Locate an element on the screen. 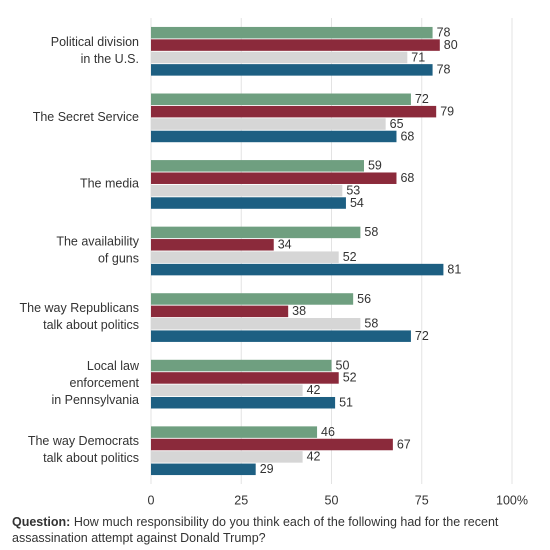 This screenshot has width=550, height=550. x-tick-label: 50 is located at coordinates (332, 500).